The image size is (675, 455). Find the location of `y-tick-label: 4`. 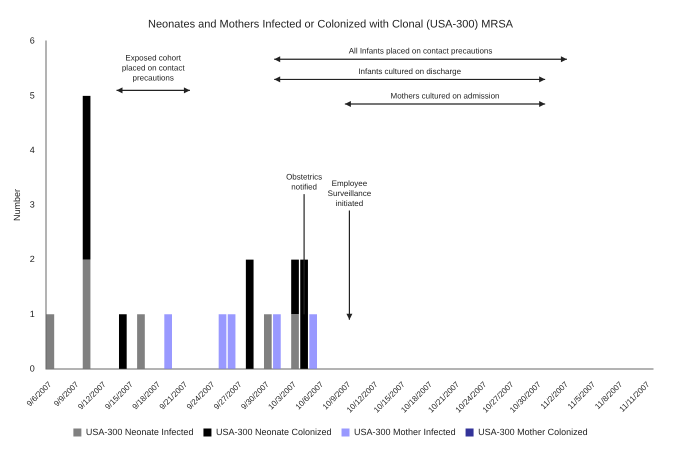

y-tick-label: 4 is located at coordinates (32, 149).